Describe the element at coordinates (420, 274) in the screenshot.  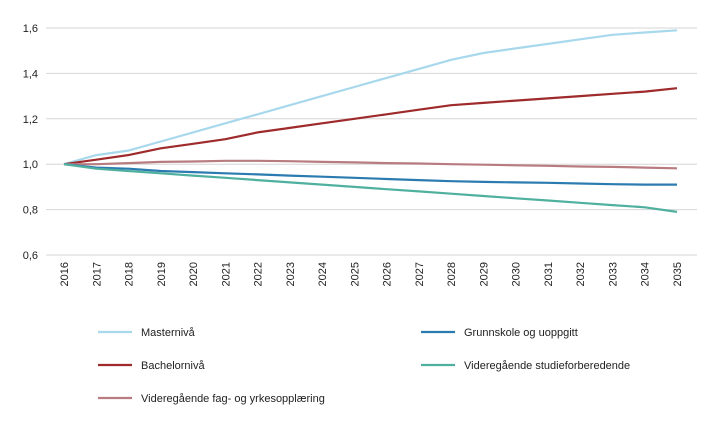
I see `x-tick-label: 2027` at that location.